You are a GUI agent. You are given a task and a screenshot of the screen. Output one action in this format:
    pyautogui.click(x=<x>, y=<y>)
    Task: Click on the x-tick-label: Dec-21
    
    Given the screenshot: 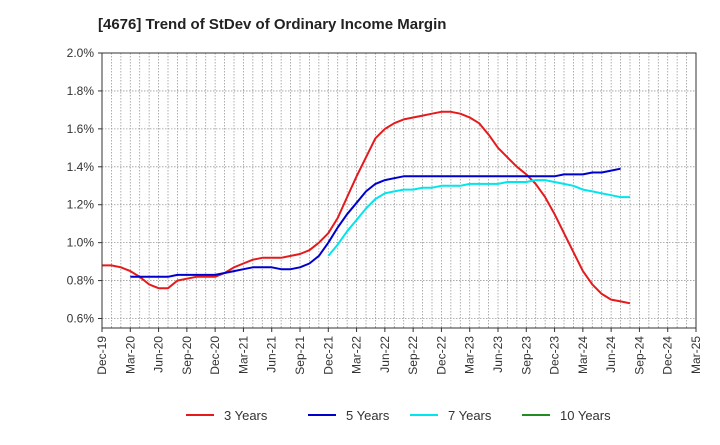 What is the action you would take?
    pyautogui.click(x=328, y=355)
    